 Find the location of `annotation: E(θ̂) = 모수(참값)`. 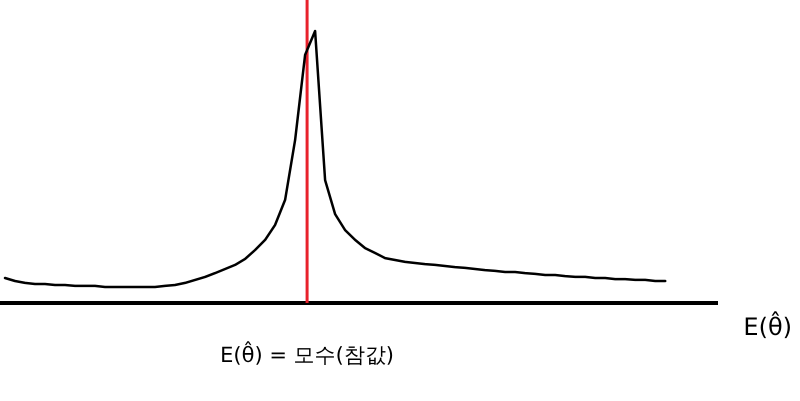

annotation: E(θ̂) = 모수(참값) is located at coordinates (307, 355).